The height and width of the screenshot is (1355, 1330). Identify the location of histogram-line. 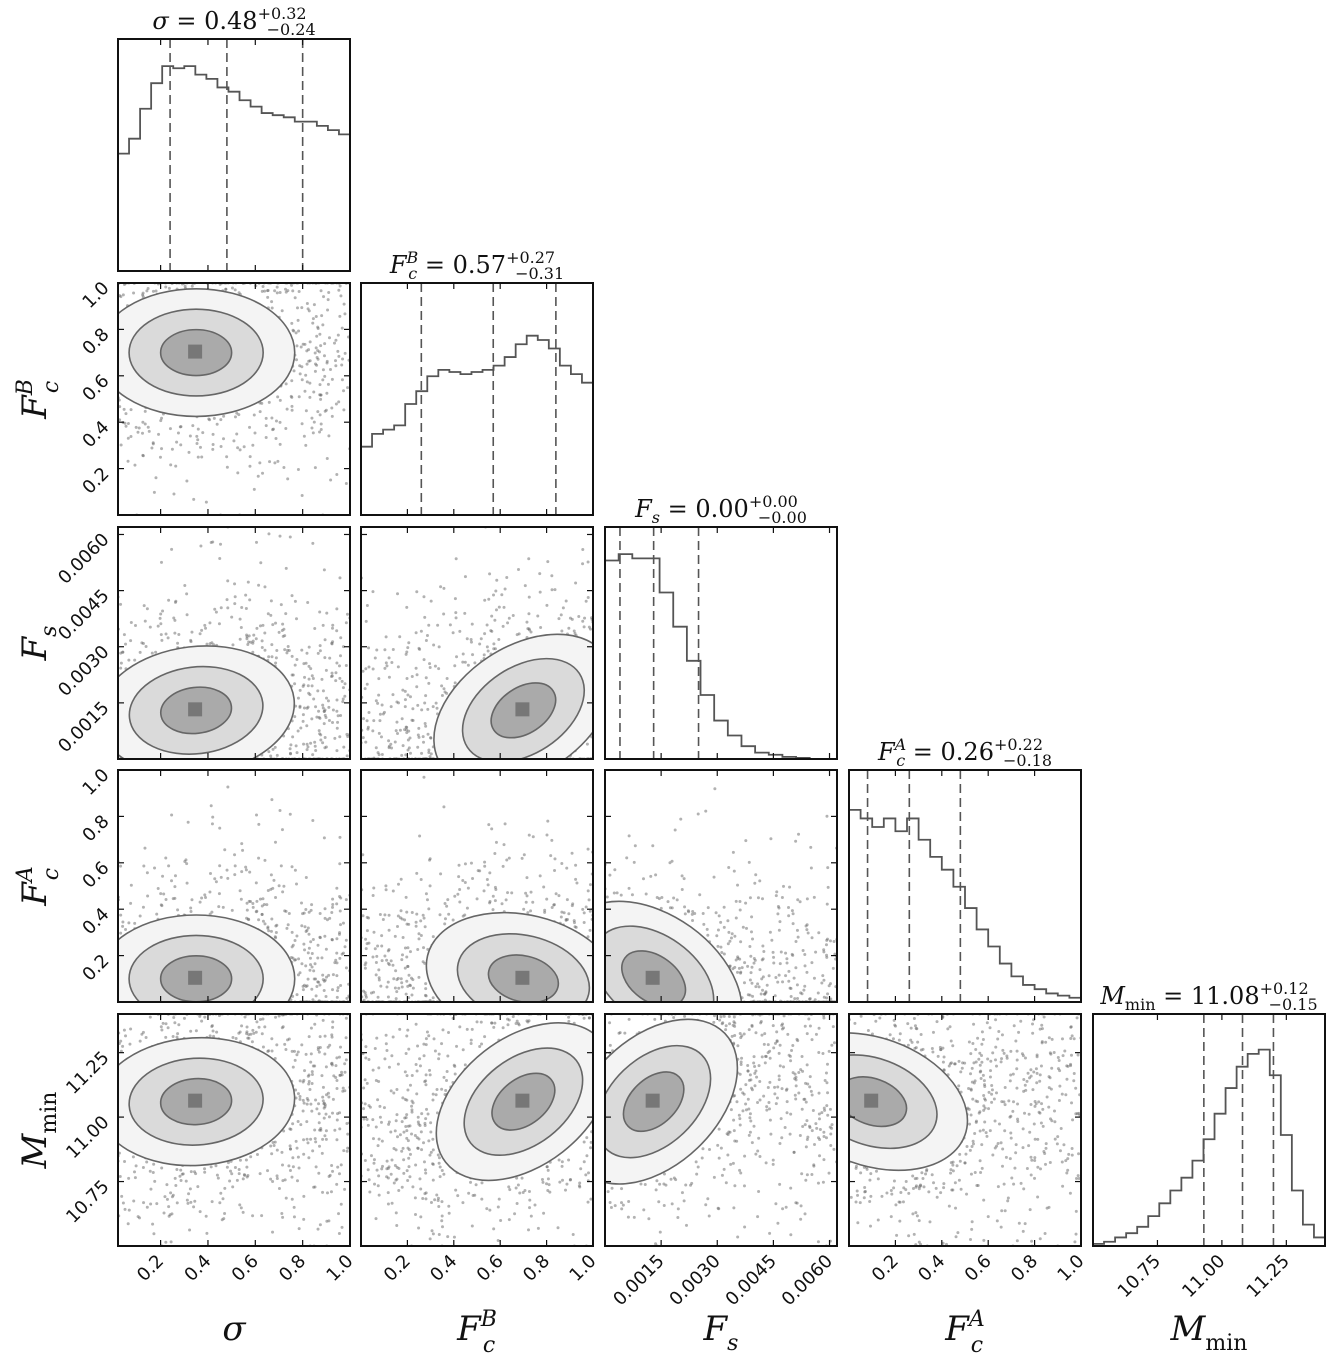
(234, 110).